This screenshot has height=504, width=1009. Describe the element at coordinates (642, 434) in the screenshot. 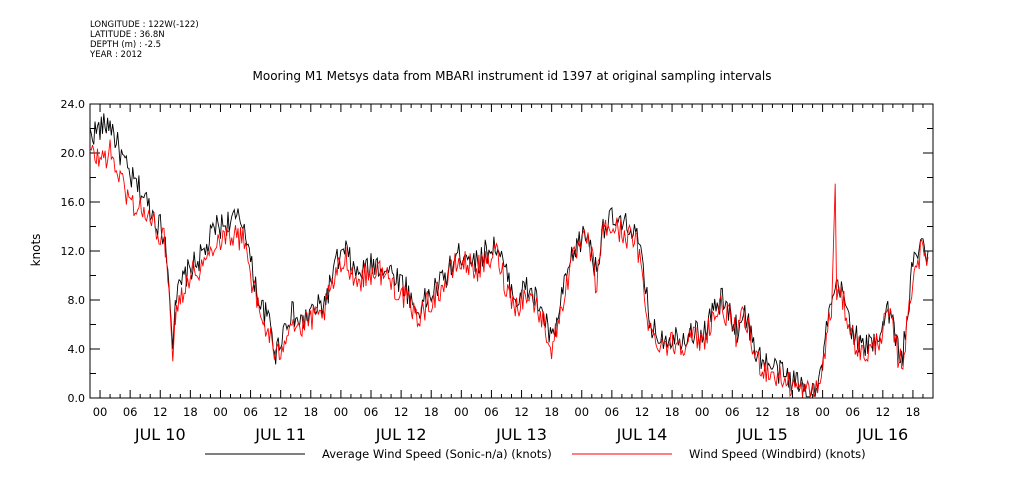

I see `day-label: JUL 14` at that location.